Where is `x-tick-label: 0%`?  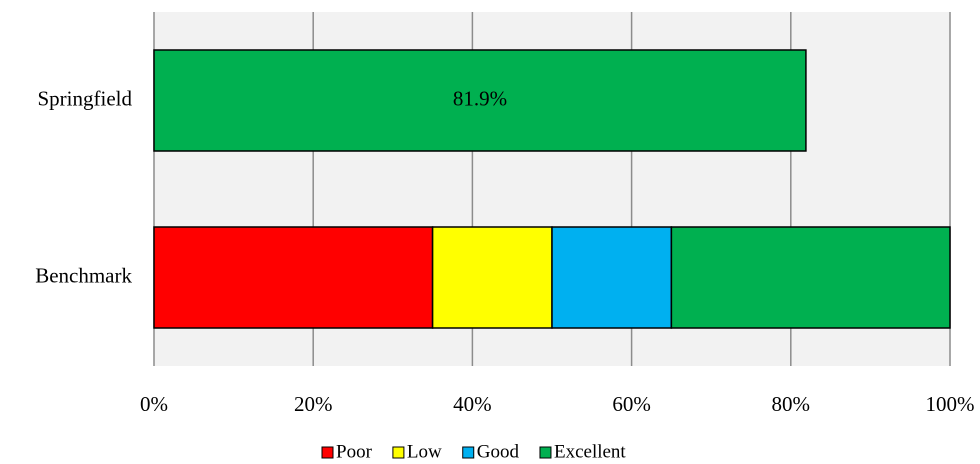
x-tick-label: 0% is located at coordinates (154, 404).